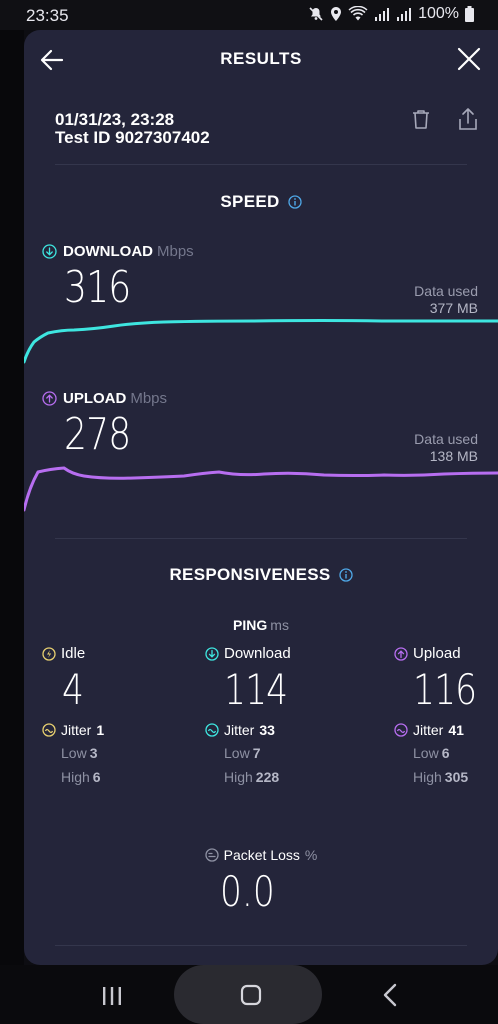  I want to click on results-header: RESULTS, so click(261, 60).